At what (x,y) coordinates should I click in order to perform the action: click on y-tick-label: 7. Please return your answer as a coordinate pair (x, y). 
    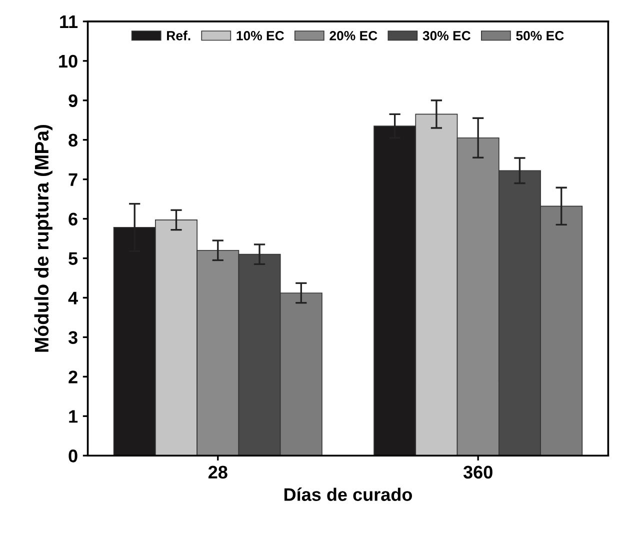
    Looking at the image, I should click on (73, 179).